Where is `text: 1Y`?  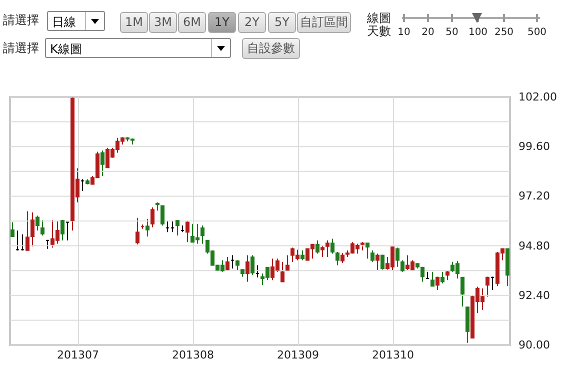
text: 1Y is located at coordinates (222, 22).